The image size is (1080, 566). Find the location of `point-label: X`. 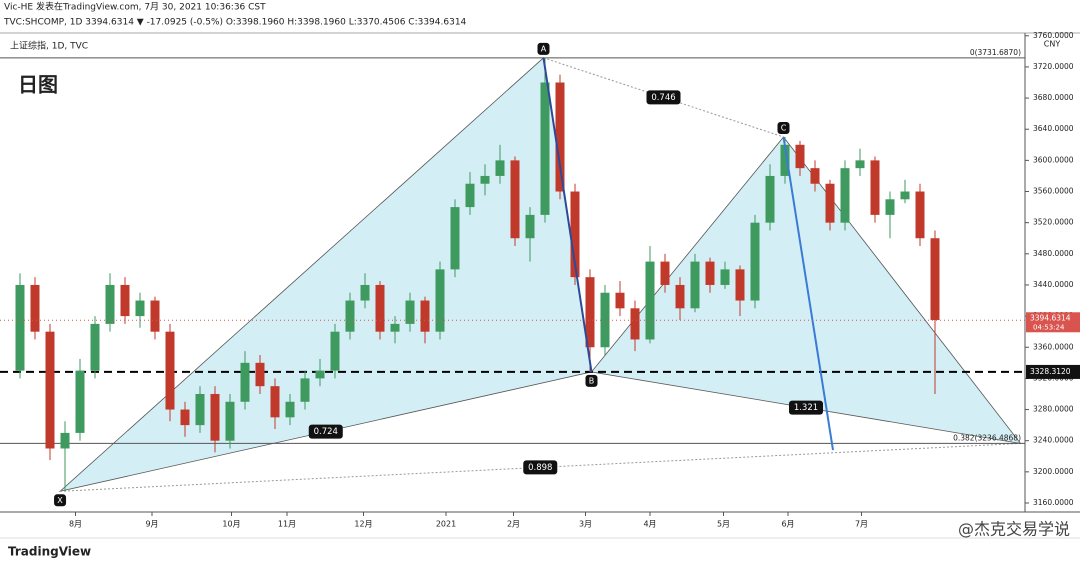

point-label: X is located at coordinates (60, 500).